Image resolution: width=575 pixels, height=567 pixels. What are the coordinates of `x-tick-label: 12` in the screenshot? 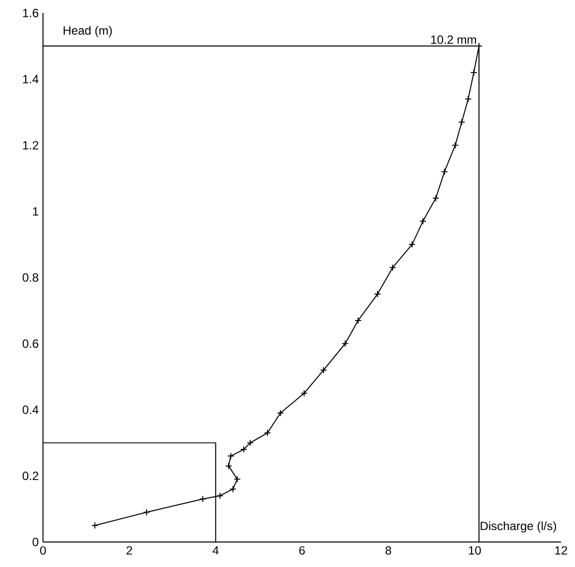 It's located at (561, 550).